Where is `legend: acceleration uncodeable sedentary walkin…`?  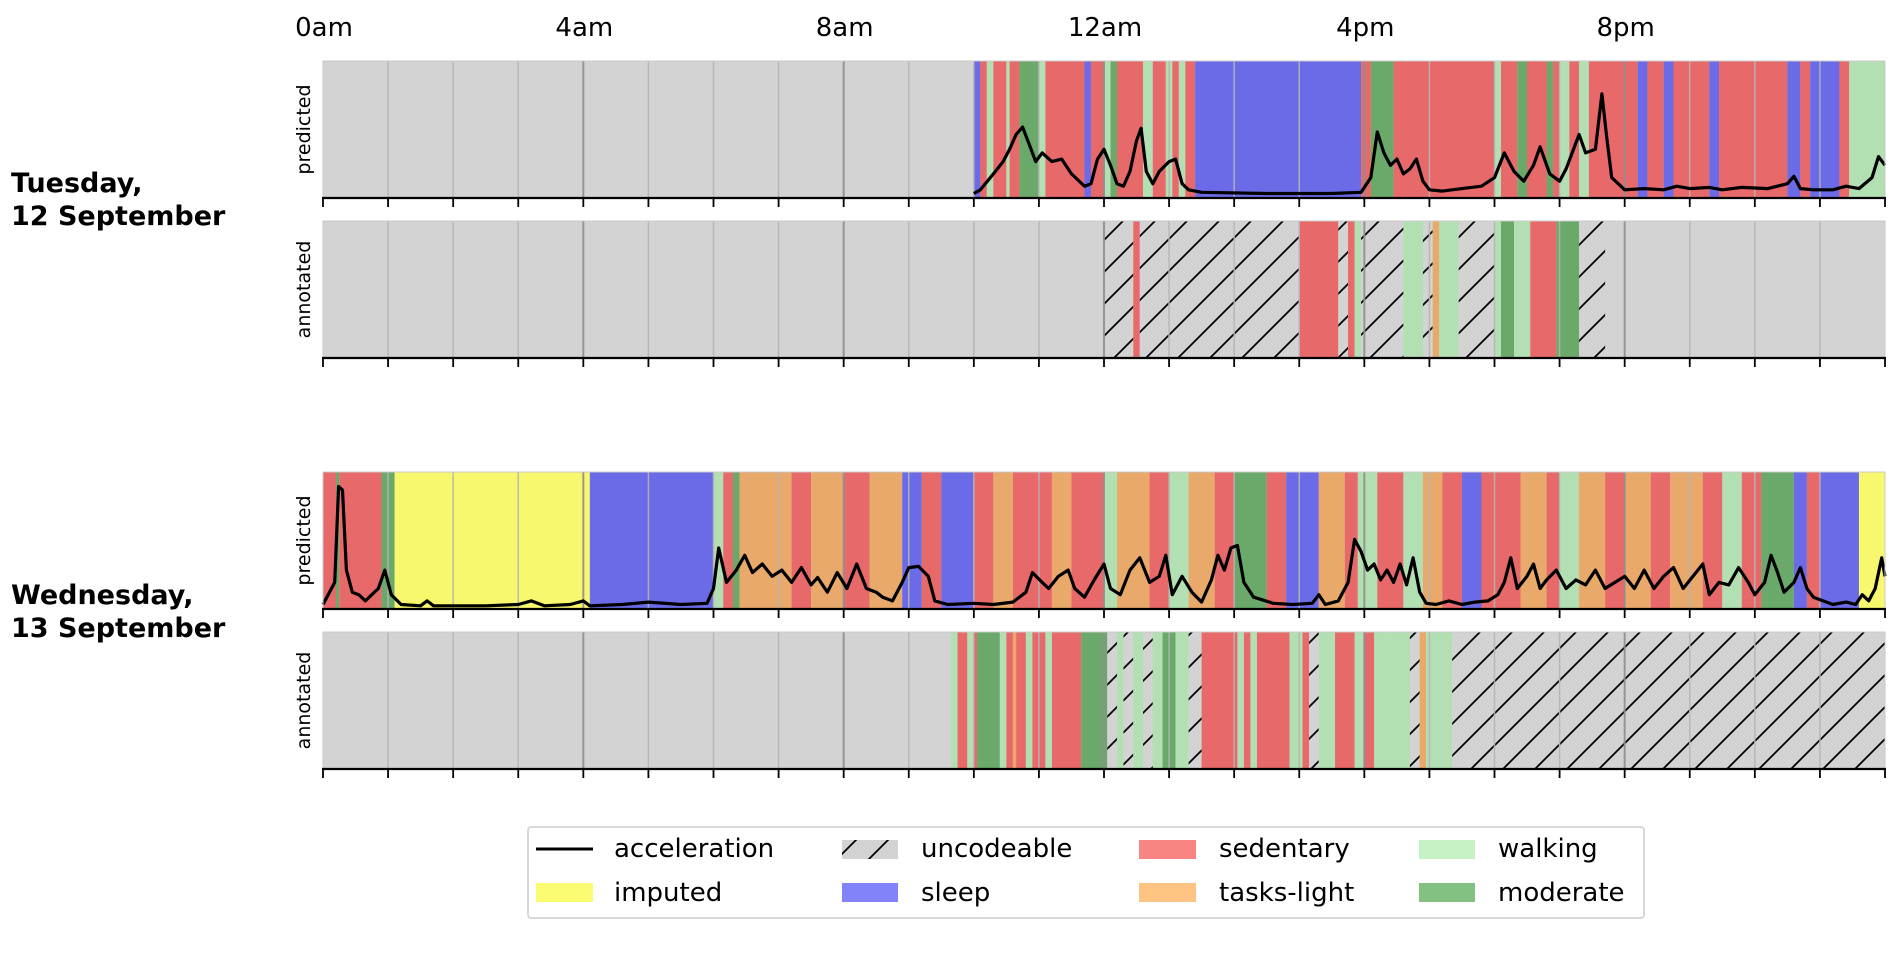
legend: acceleration uncodeable sedentary walkin… is located at coordinates (1086, 872).